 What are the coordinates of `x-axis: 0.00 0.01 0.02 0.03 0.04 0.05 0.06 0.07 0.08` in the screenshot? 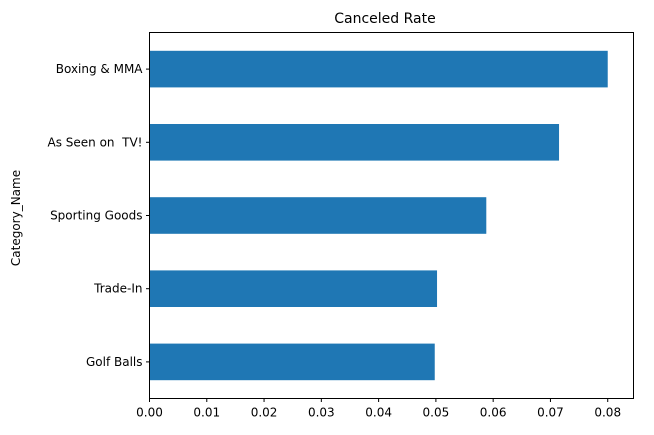 It's located at (378, 409).